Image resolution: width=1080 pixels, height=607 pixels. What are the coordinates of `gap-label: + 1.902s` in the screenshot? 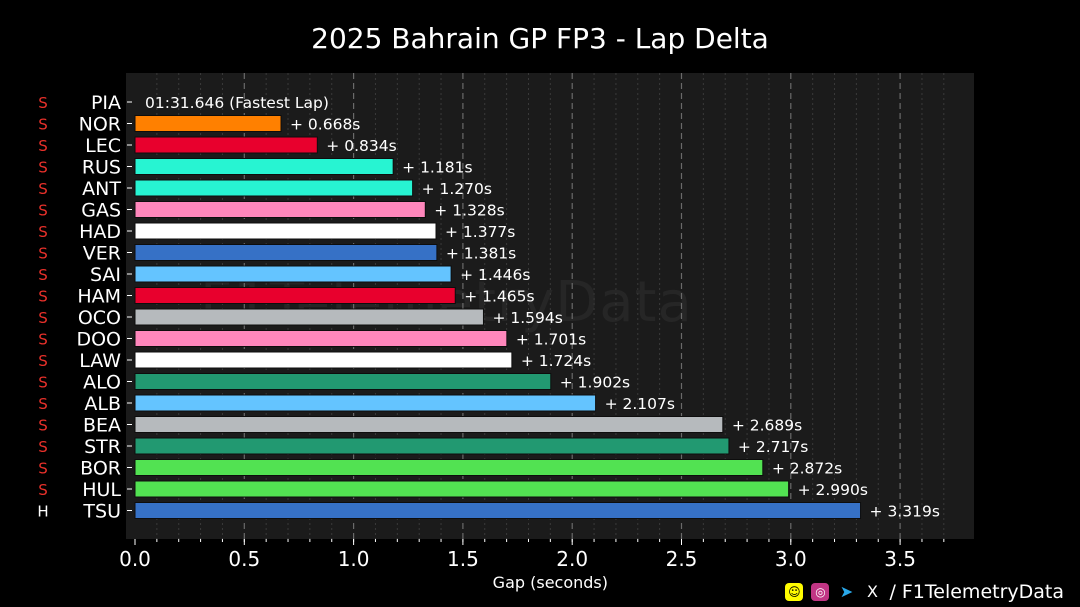 It's located at (595, 383).